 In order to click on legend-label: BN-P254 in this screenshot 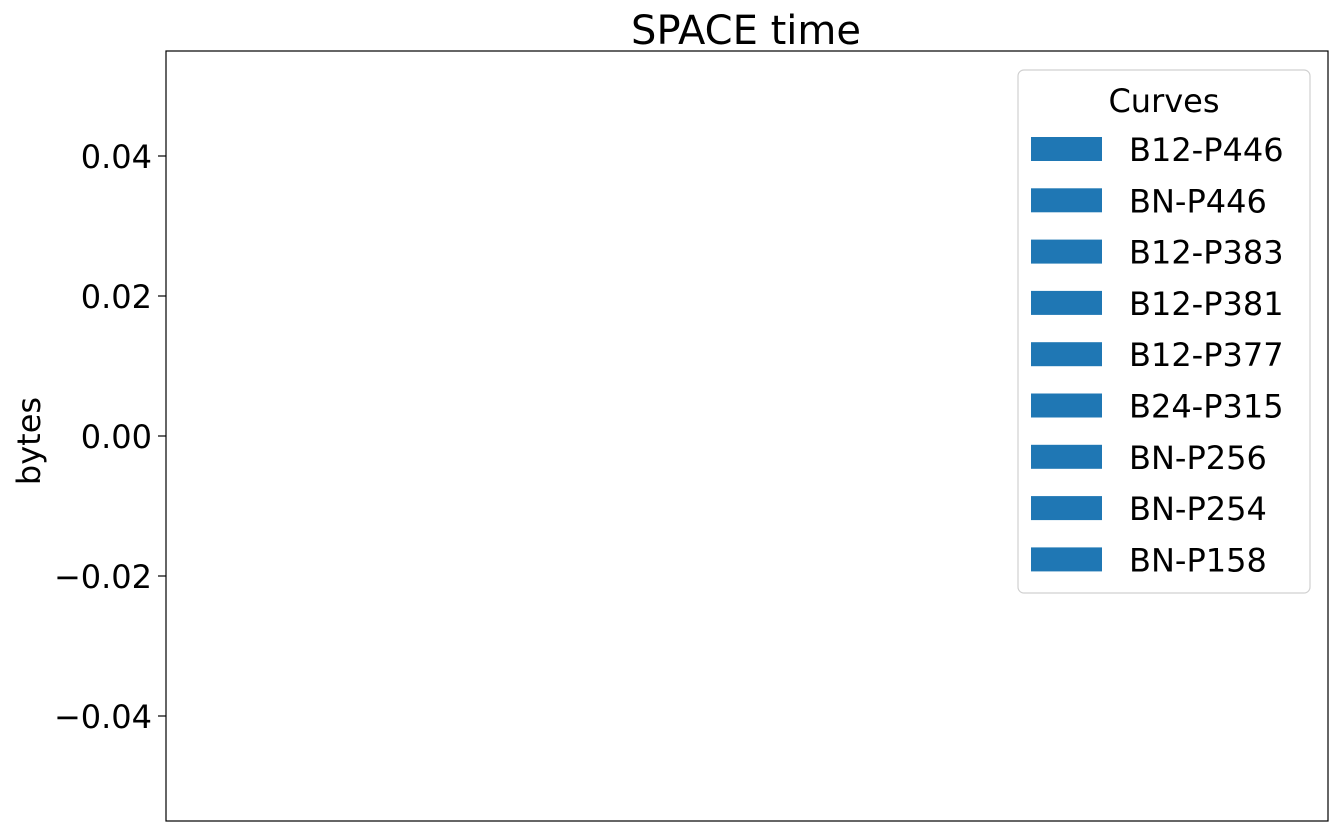, I will do `click(1198, 509)`.